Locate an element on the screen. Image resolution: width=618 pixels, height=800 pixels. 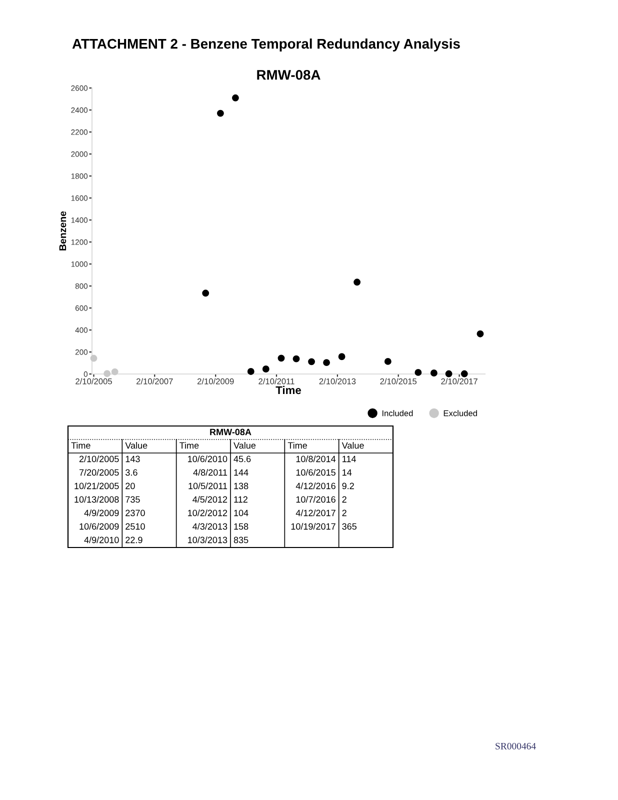
data-label: 143 is located at coordinates (133, 459).